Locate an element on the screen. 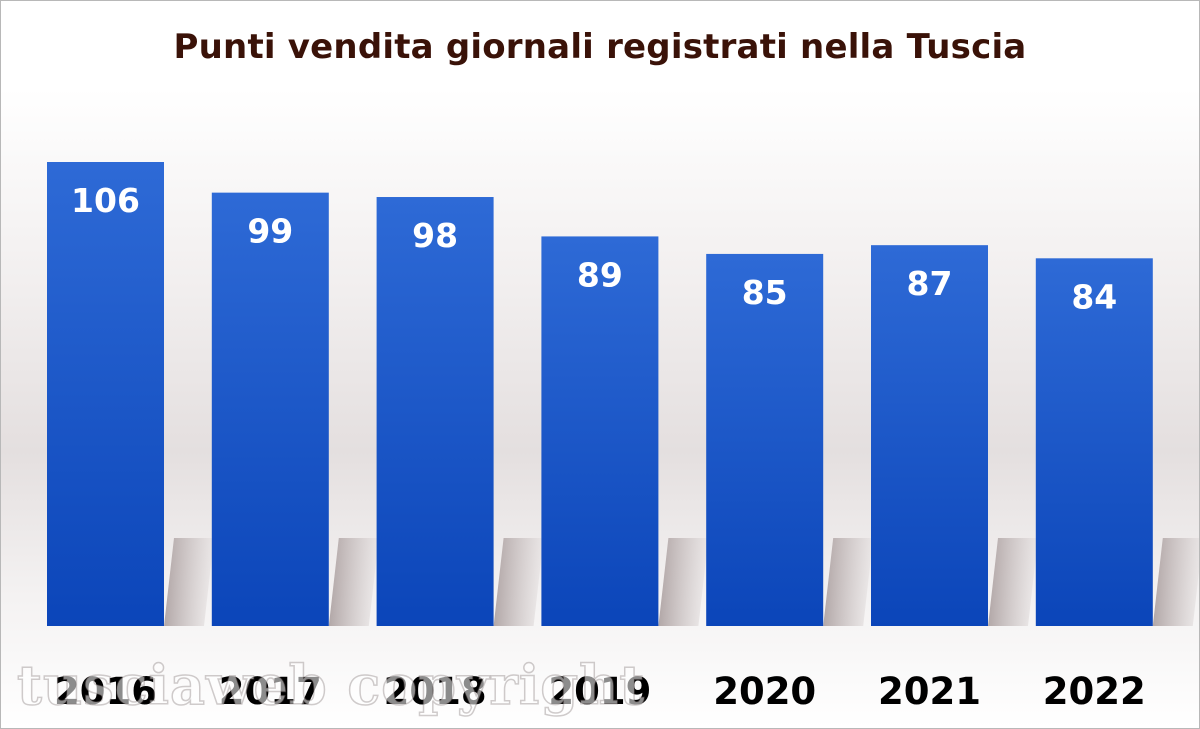 The image size is (1200, 729). value-label-2016: 106 is located at coordinates (105, 200).